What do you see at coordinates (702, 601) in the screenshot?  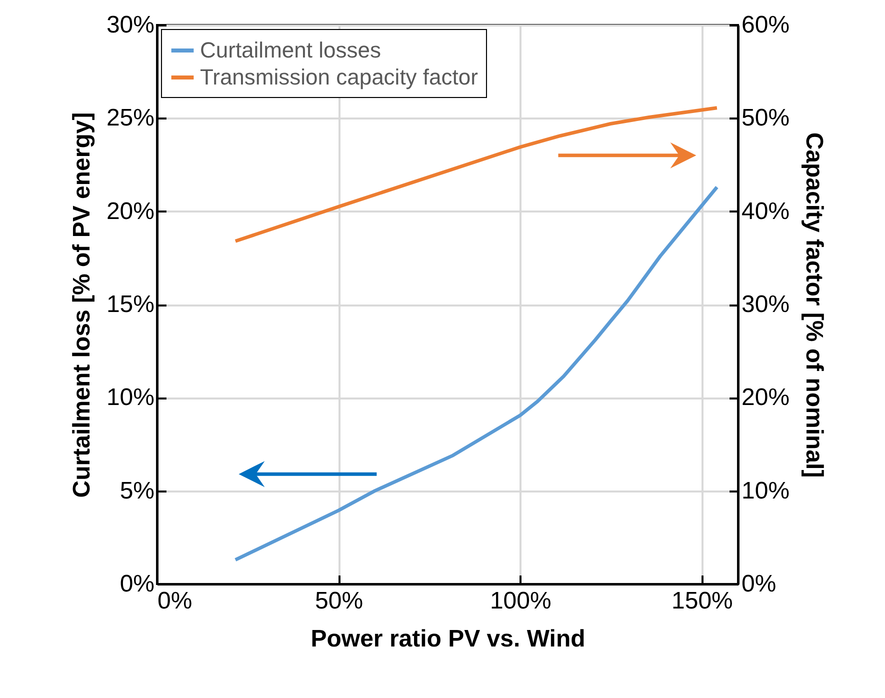 I see `x-tick-label: 150%` at bounding box center [702, 601].